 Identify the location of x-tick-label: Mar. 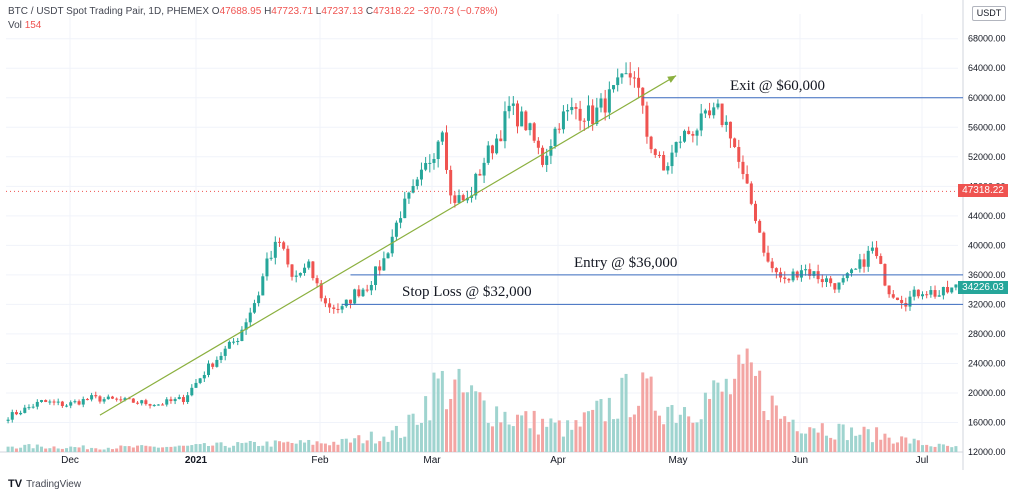
(432, 460).